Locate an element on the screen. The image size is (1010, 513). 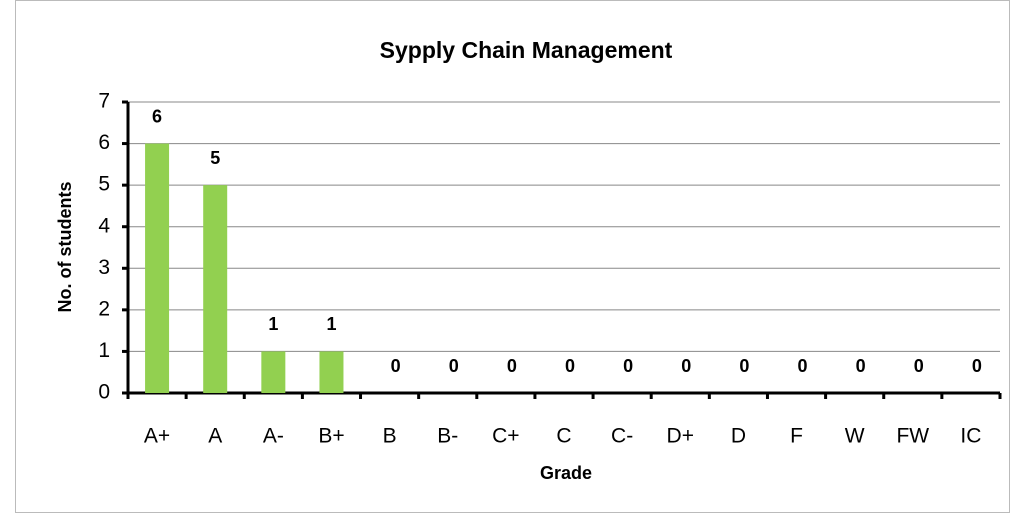
x-tick-label: A is located at coordinates (215, 436).